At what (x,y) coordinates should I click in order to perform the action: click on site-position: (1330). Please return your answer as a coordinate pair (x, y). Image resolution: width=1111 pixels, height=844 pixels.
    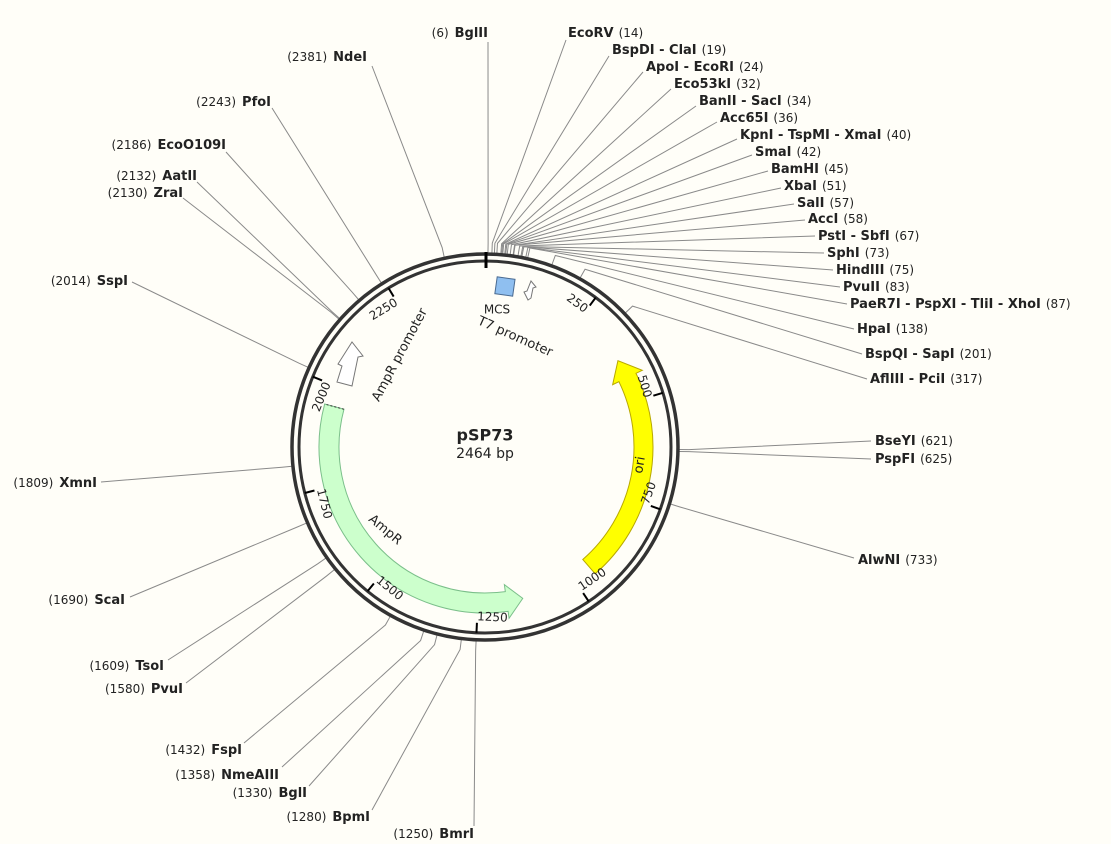
    Looking at the image, I should click on (253, 793).